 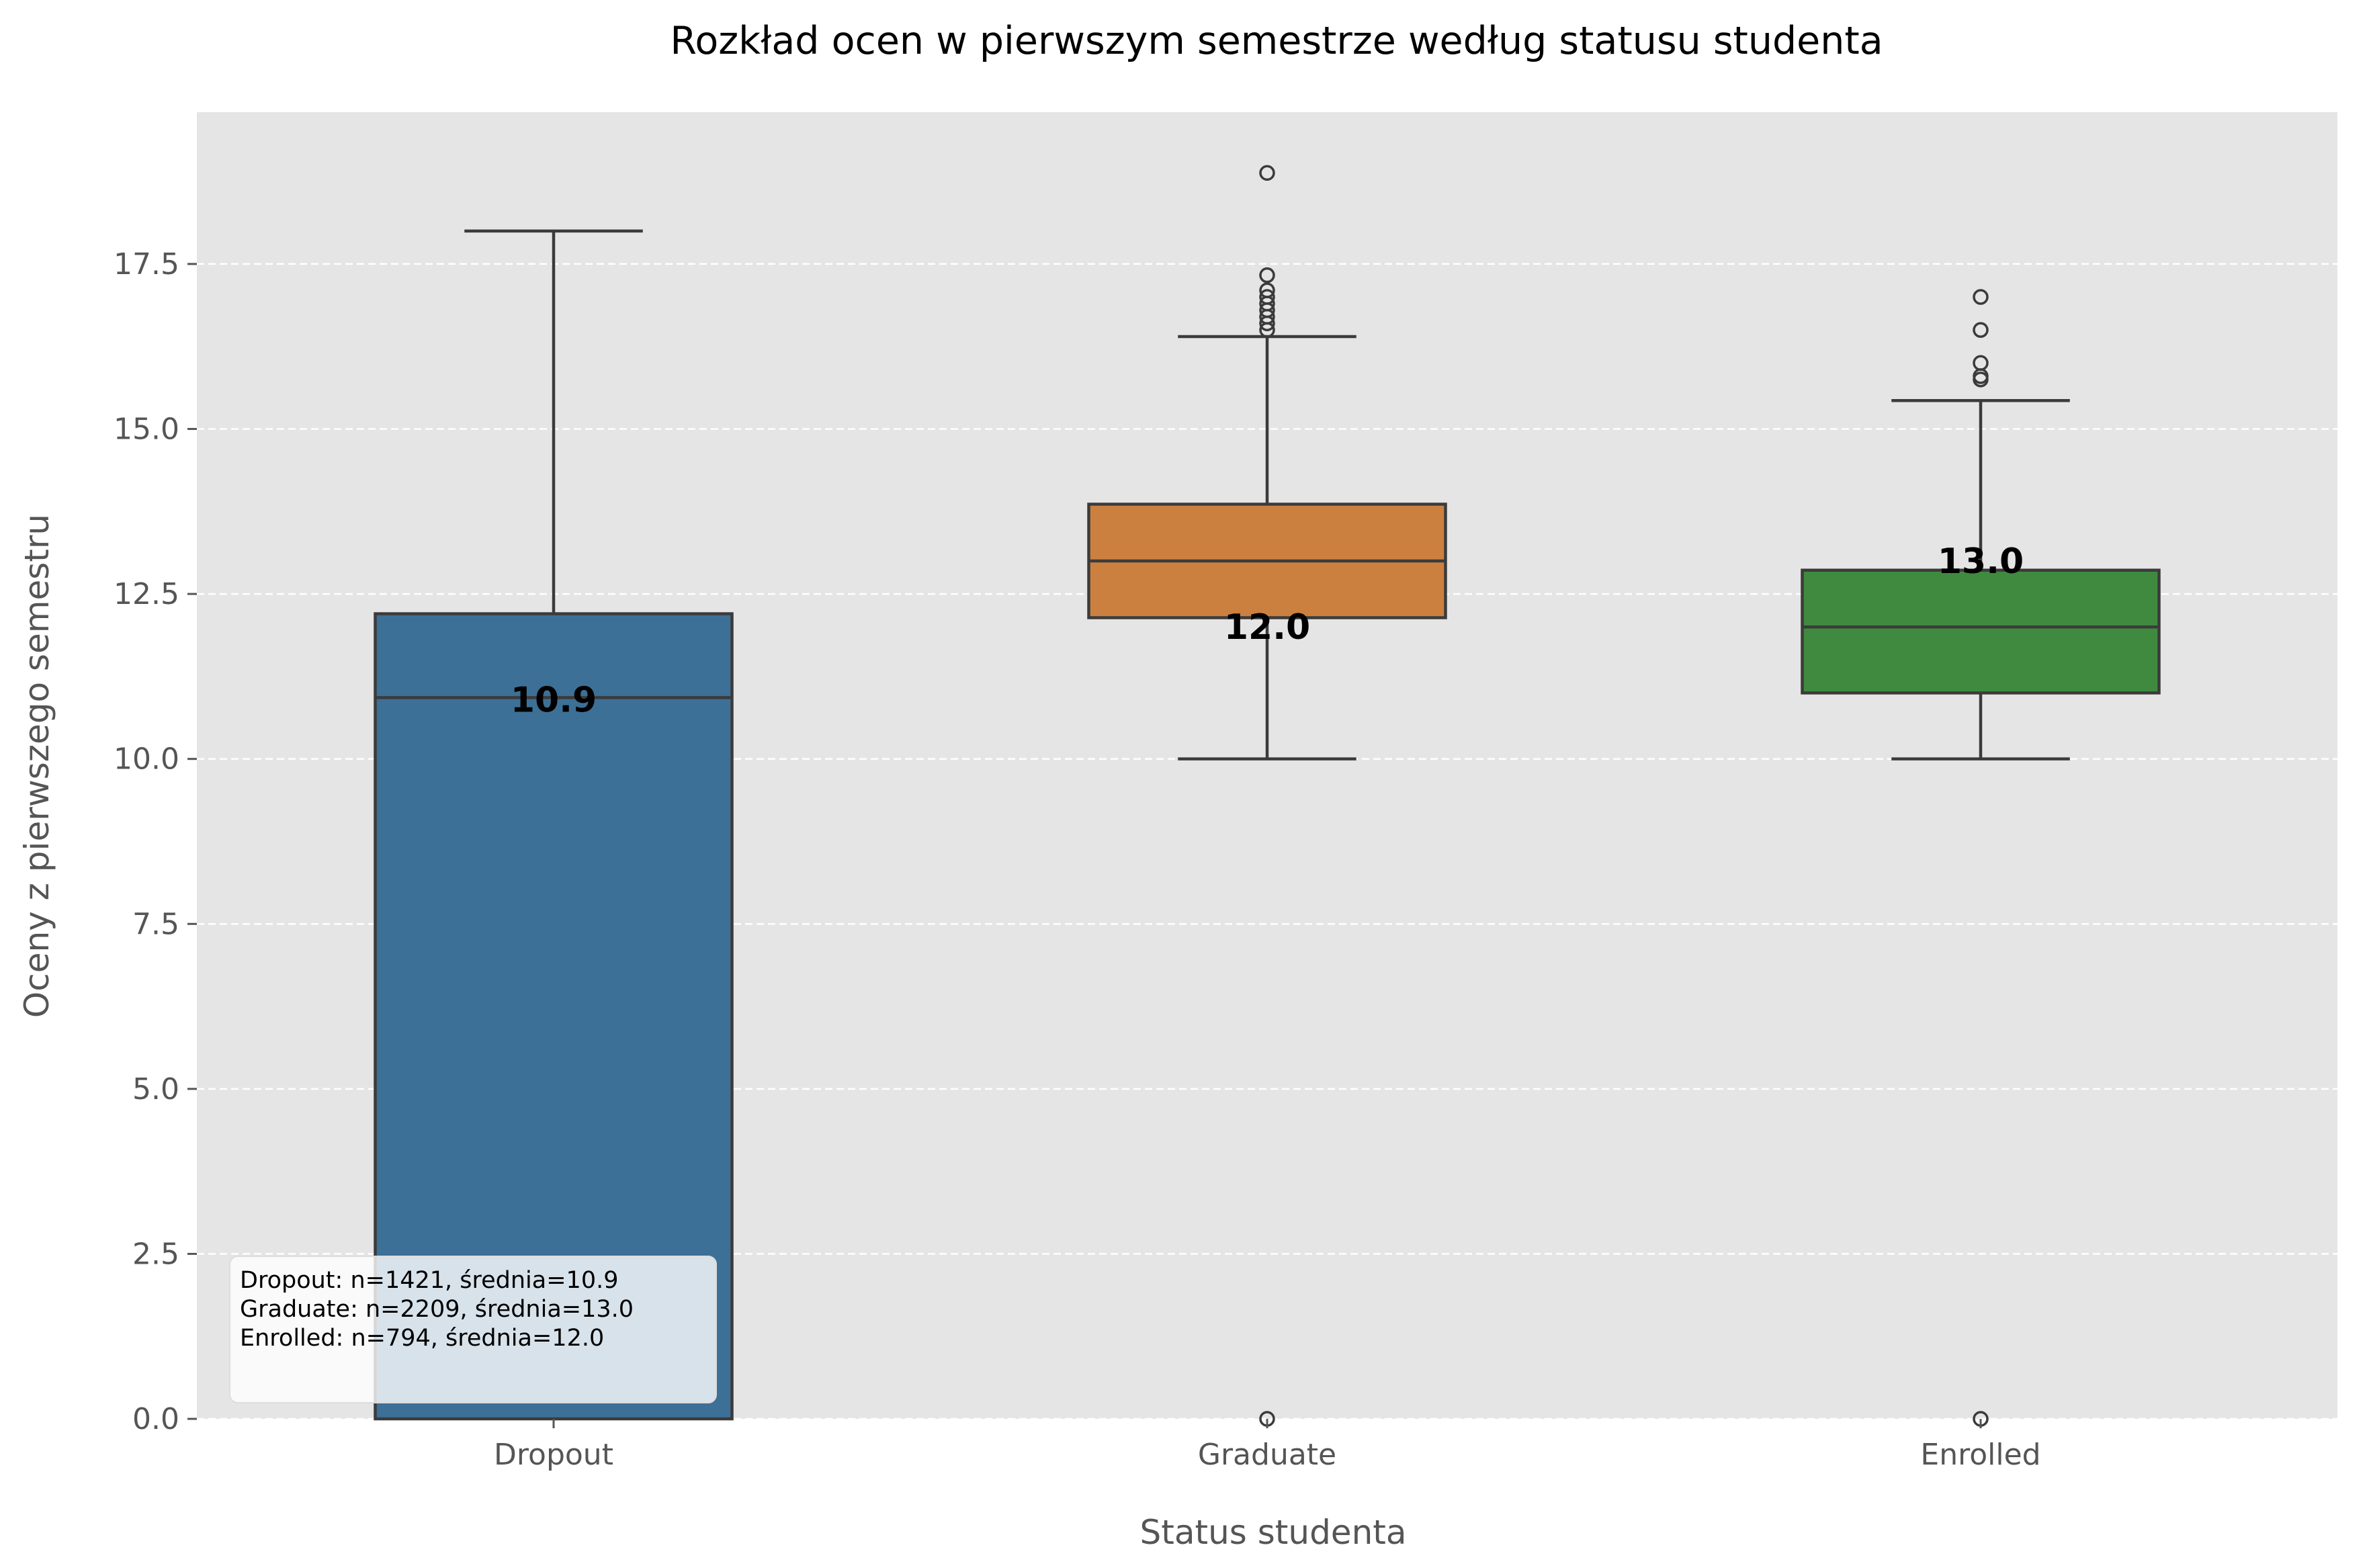 I want to click on box-enrolled, so click(x=1981, y=631).